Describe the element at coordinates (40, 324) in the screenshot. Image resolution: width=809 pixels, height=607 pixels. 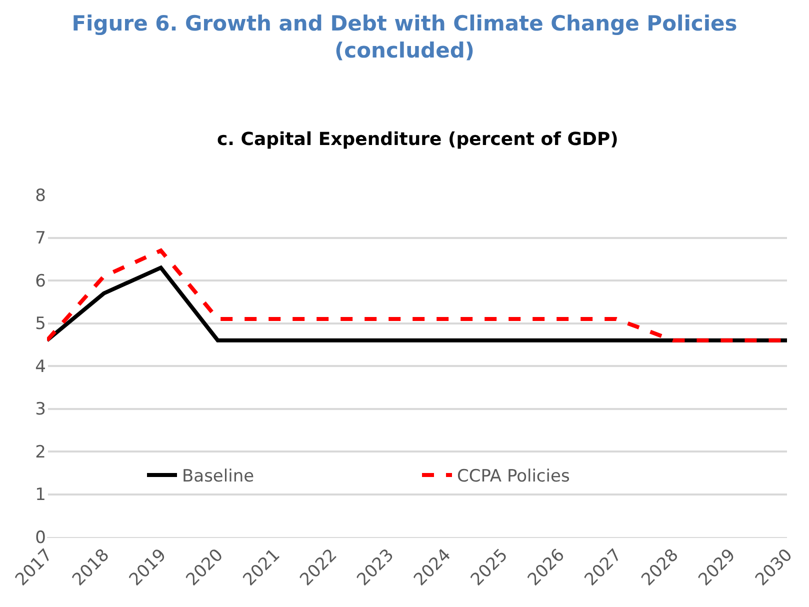
I see `y-tick-label: 5` at that location.